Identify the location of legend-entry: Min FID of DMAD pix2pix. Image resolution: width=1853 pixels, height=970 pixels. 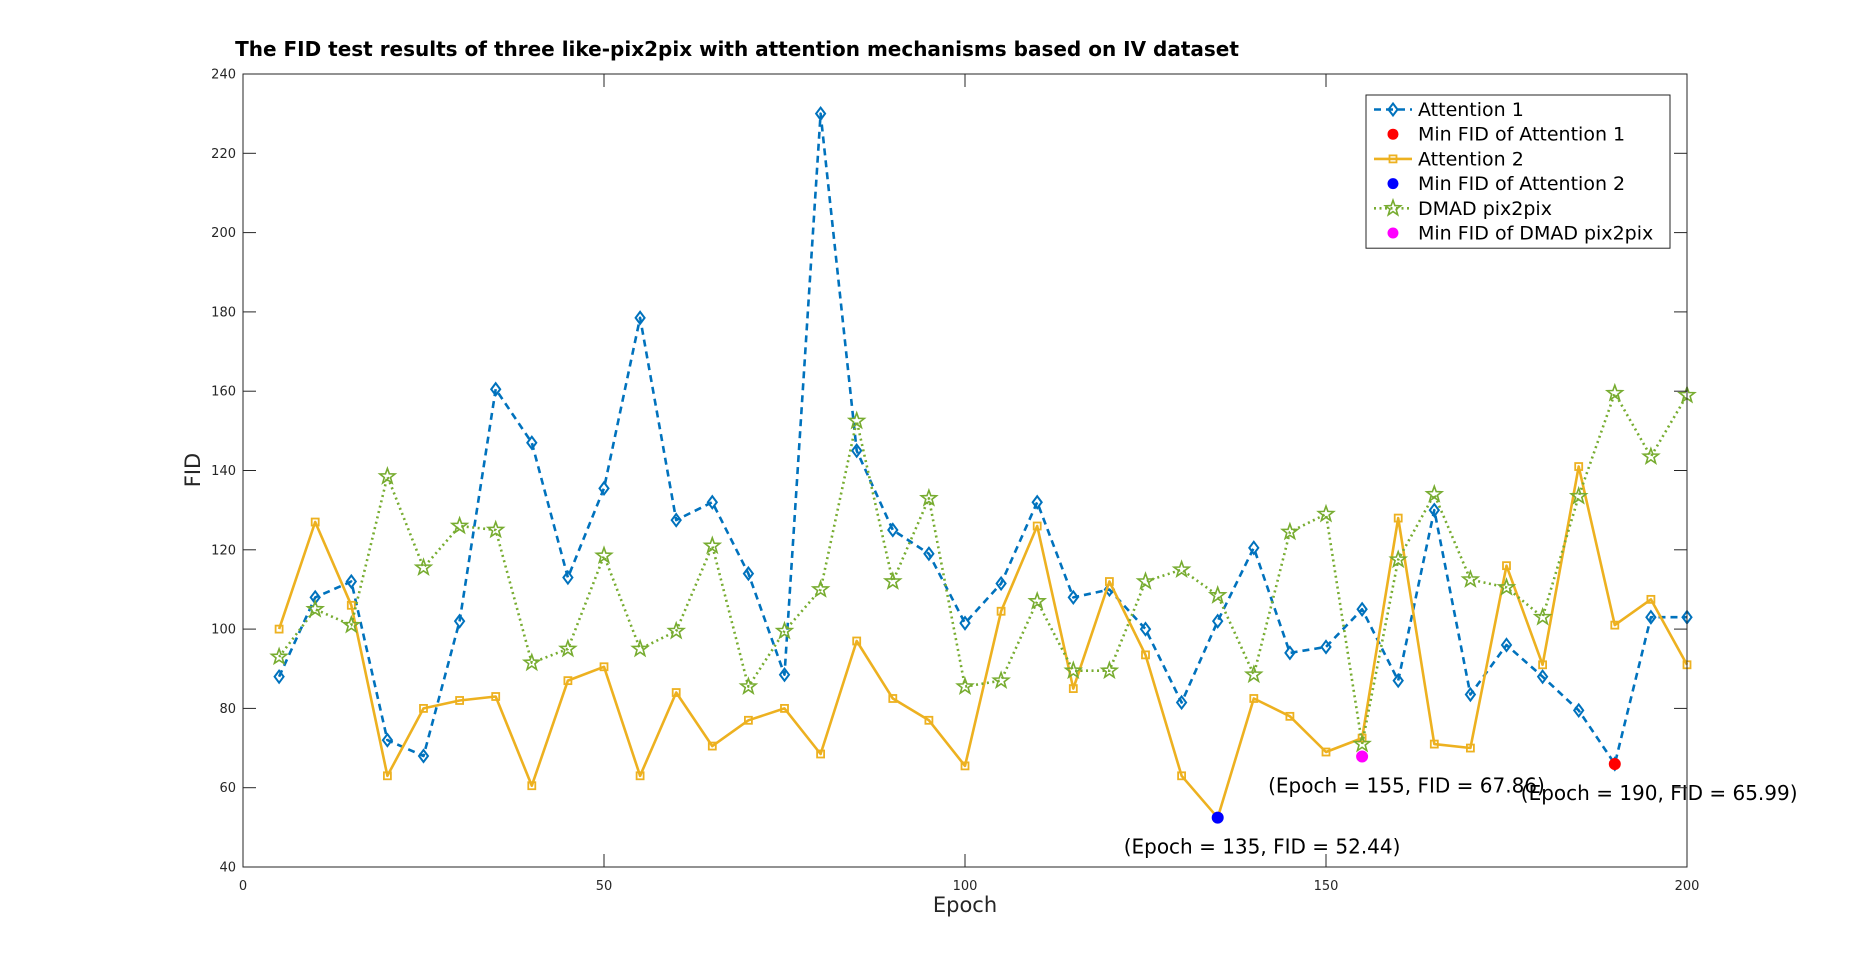
(1520, 234).